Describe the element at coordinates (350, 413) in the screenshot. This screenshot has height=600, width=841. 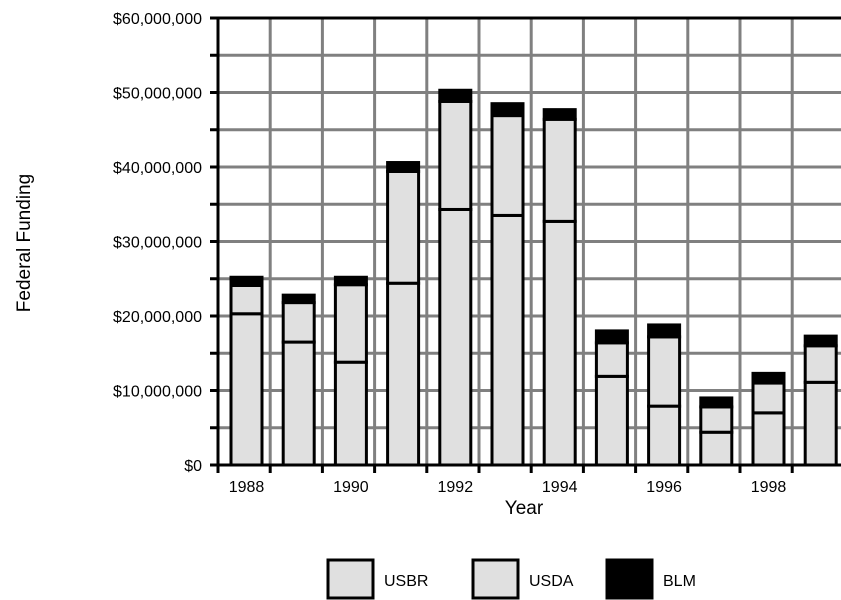
I see `bar-usbr-1990` at that location.